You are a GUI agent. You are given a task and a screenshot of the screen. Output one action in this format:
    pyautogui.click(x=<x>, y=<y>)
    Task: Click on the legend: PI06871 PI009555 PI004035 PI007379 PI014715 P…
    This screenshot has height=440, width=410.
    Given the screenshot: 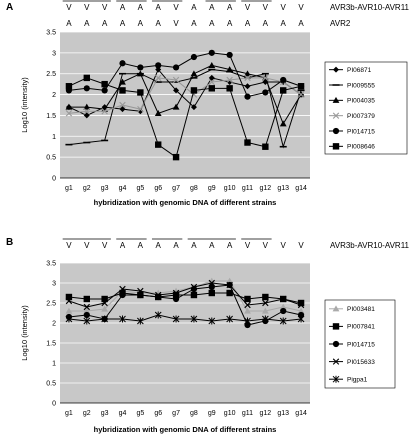 What is the action you would take?
    pyautogui.click(x=366, y=108)
    